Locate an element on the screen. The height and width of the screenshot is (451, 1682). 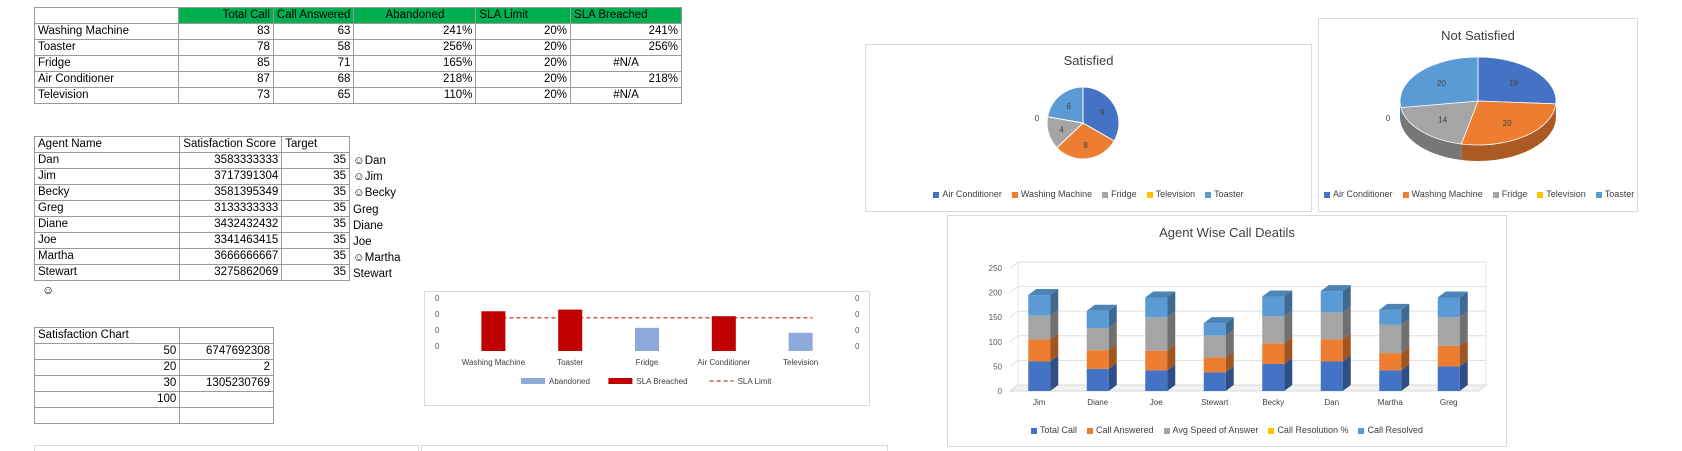
cell: 1305230769 is located at coordinates (227, 384).